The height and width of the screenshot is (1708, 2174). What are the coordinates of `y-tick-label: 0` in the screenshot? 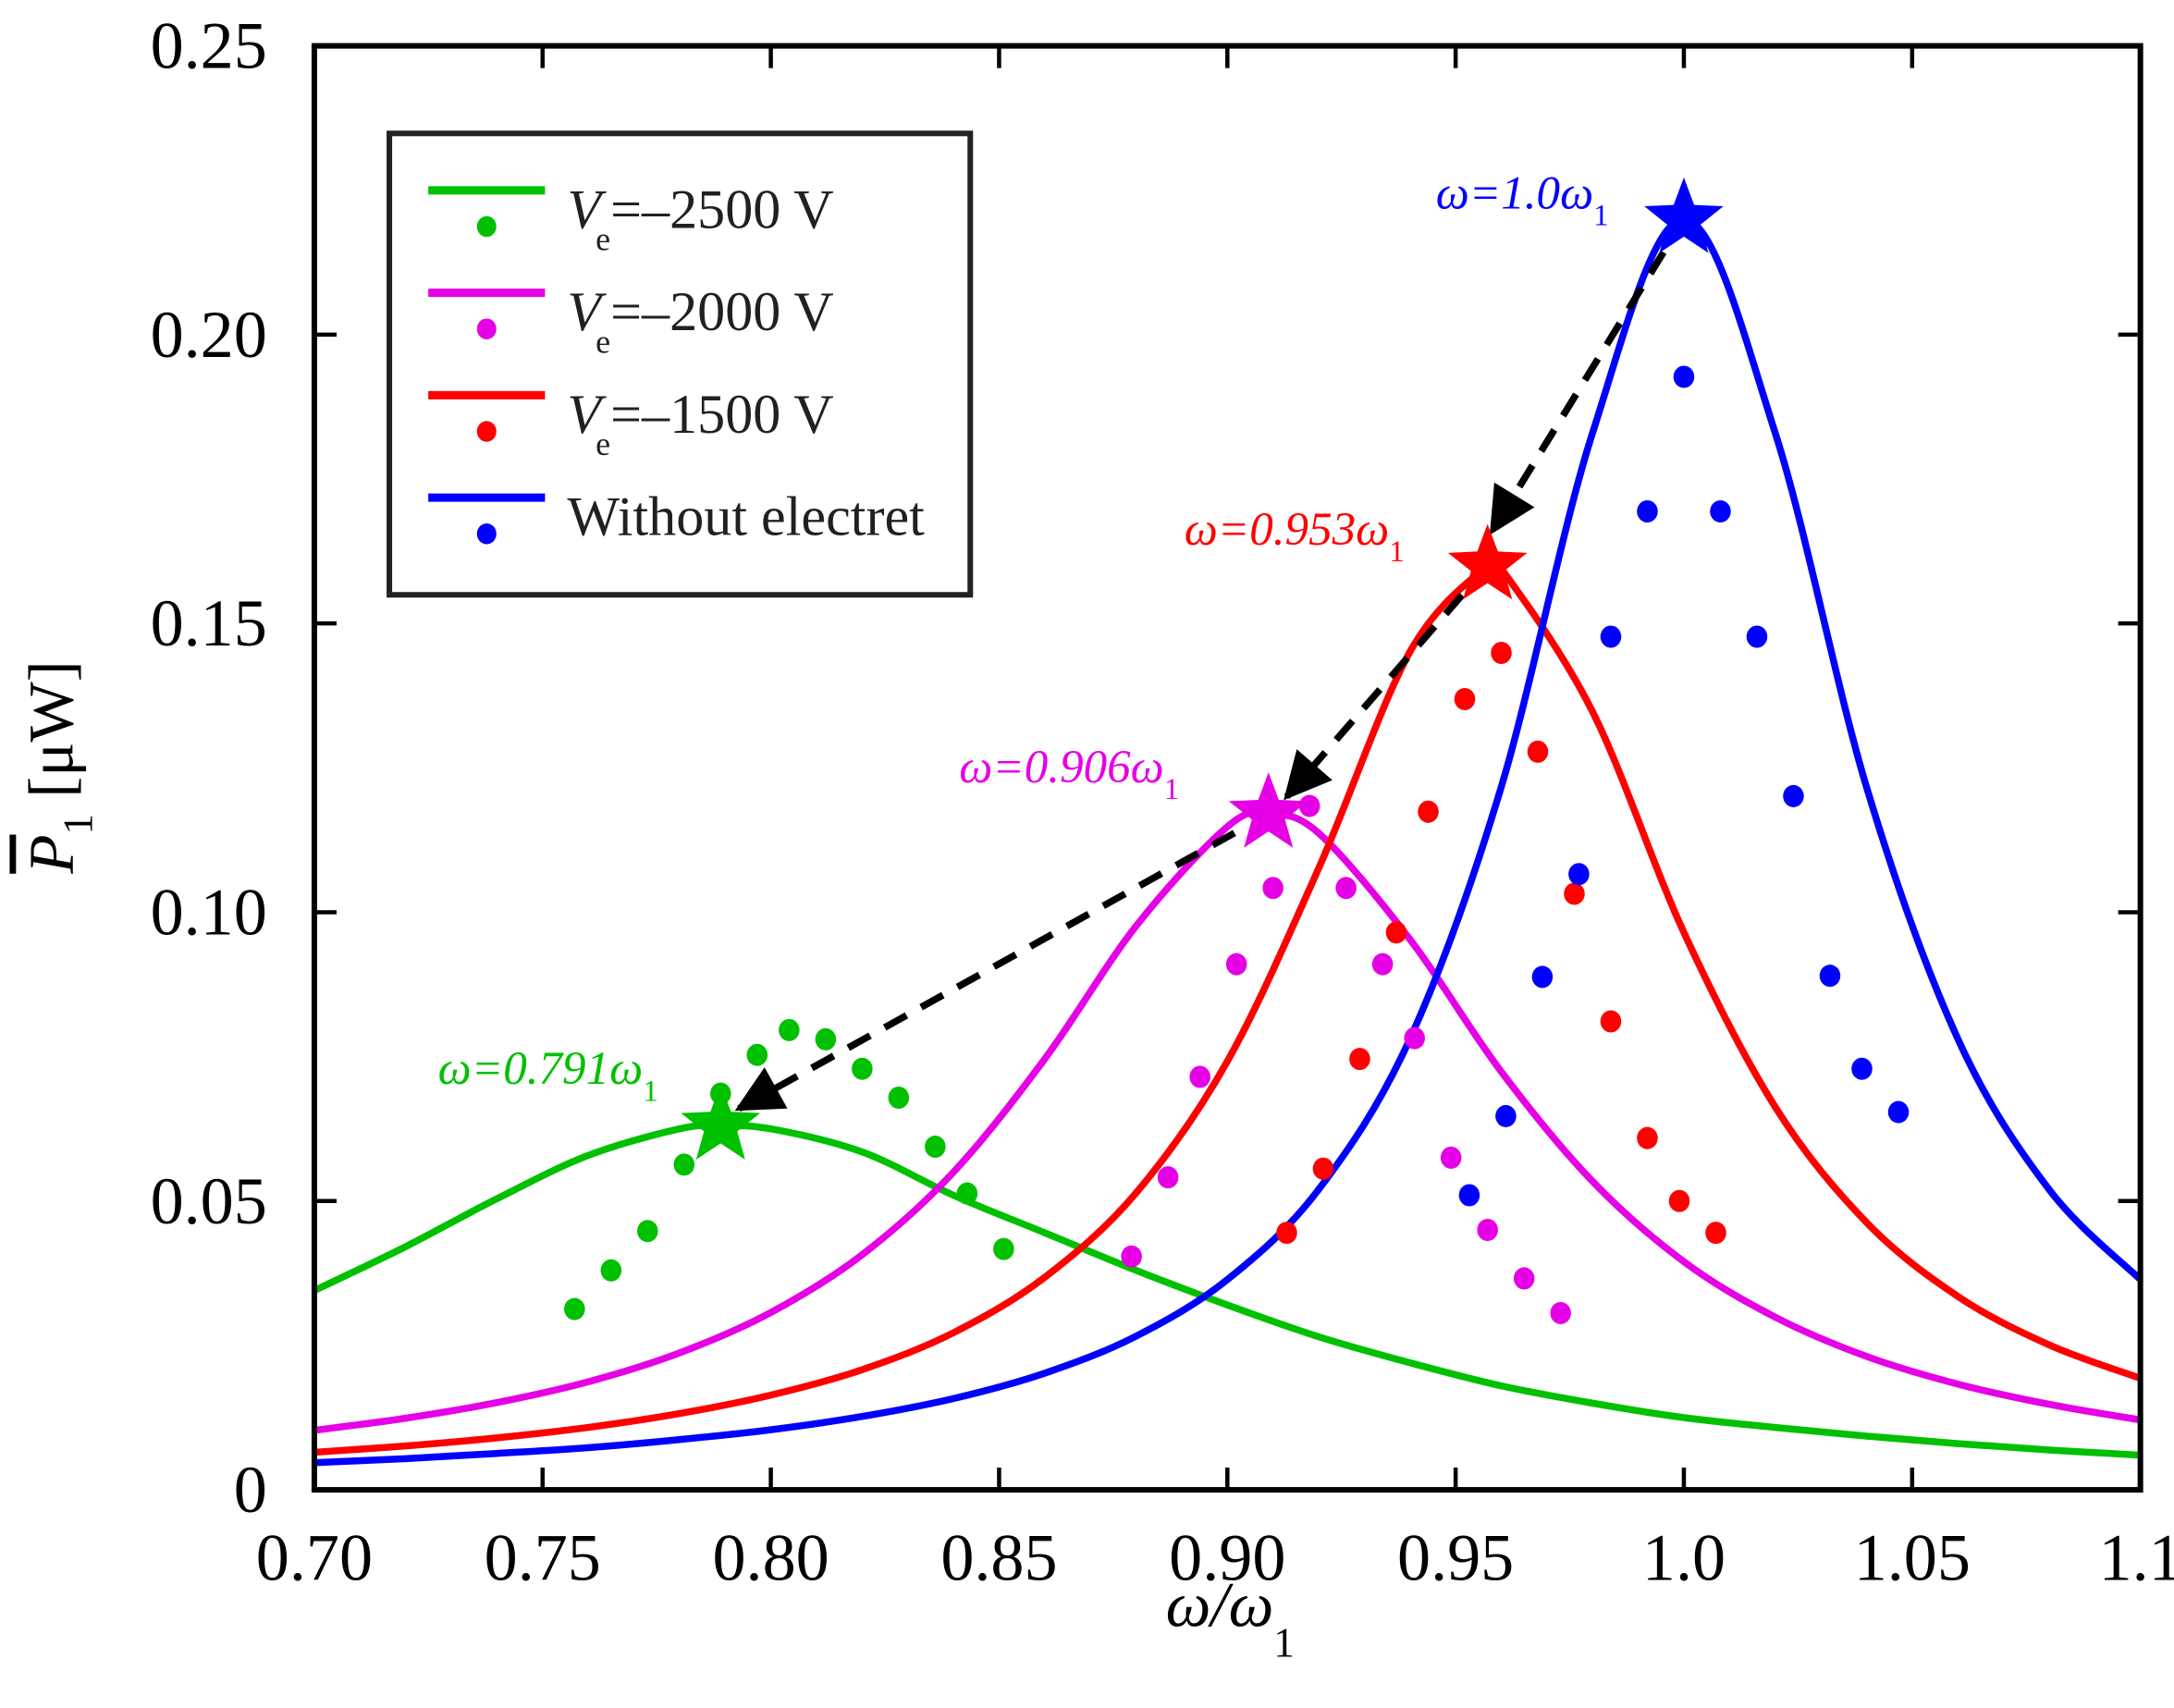 It's located at (250, 1490).